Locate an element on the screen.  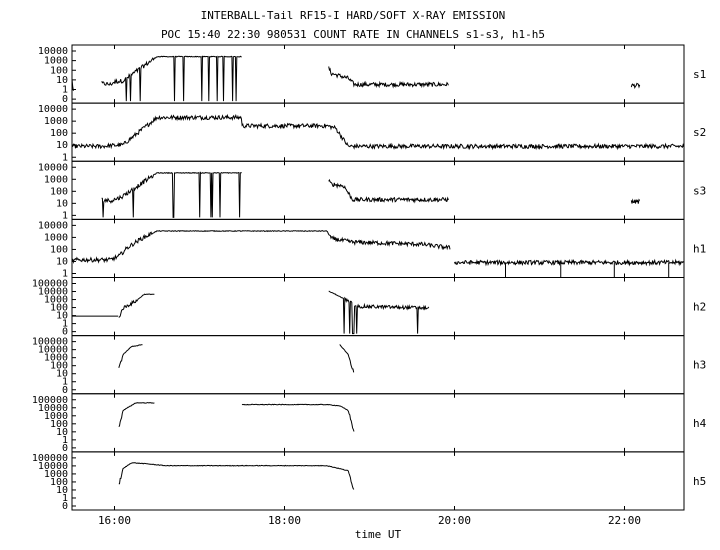
x-tick-label: 22:00 is located at coordinates (624, 520).